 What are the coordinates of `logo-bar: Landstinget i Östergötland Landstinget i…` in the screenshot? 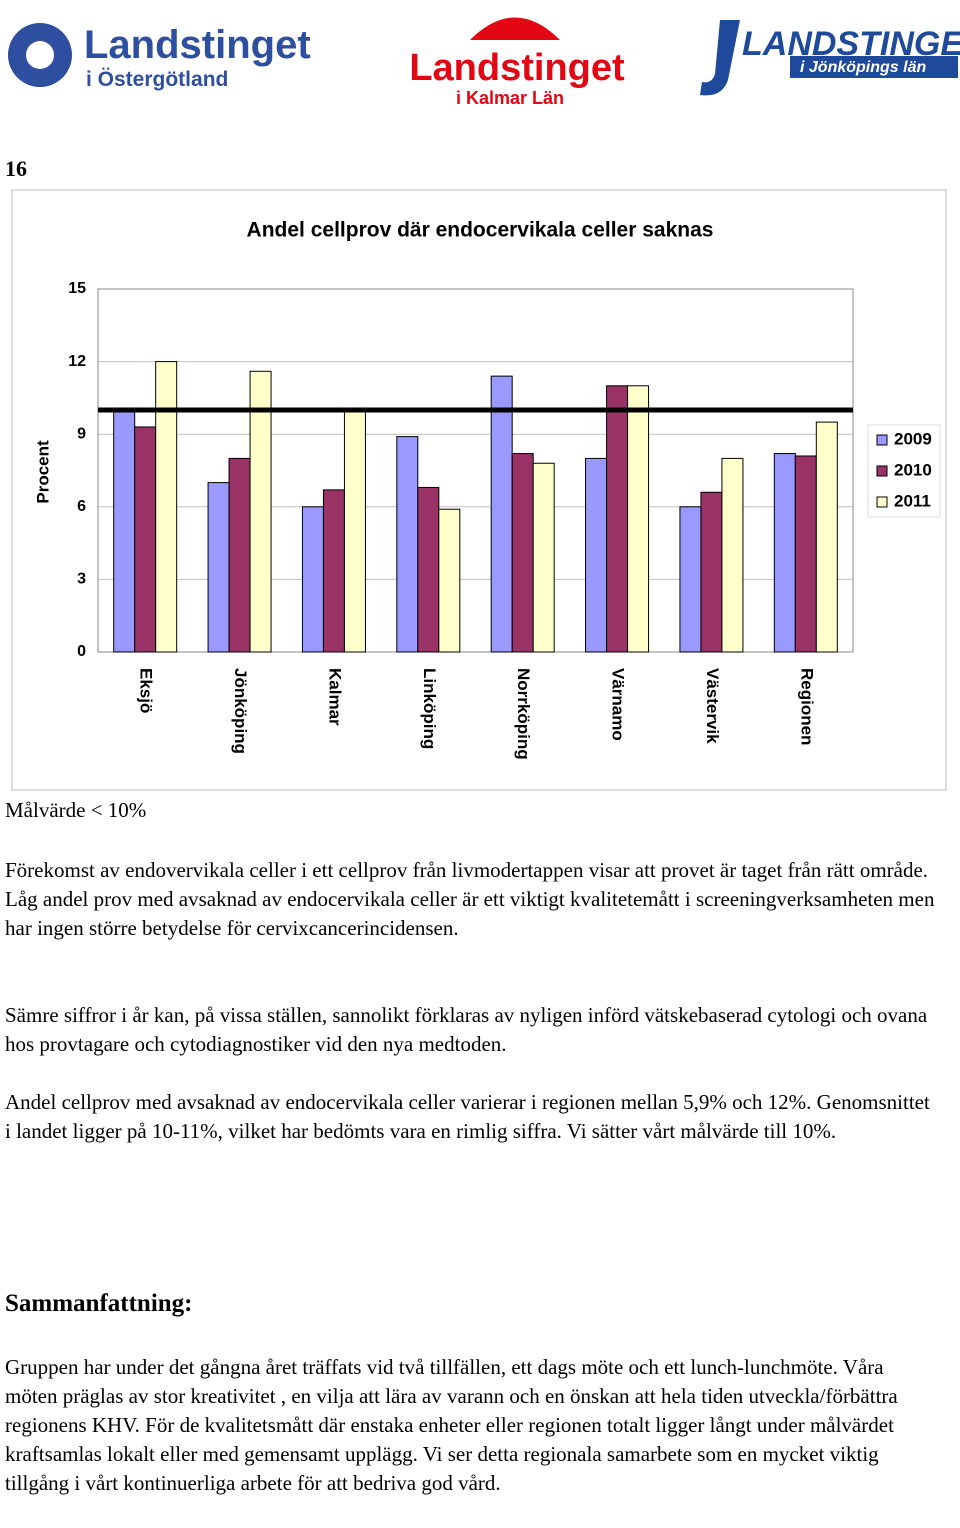 It's located at (484, 62).